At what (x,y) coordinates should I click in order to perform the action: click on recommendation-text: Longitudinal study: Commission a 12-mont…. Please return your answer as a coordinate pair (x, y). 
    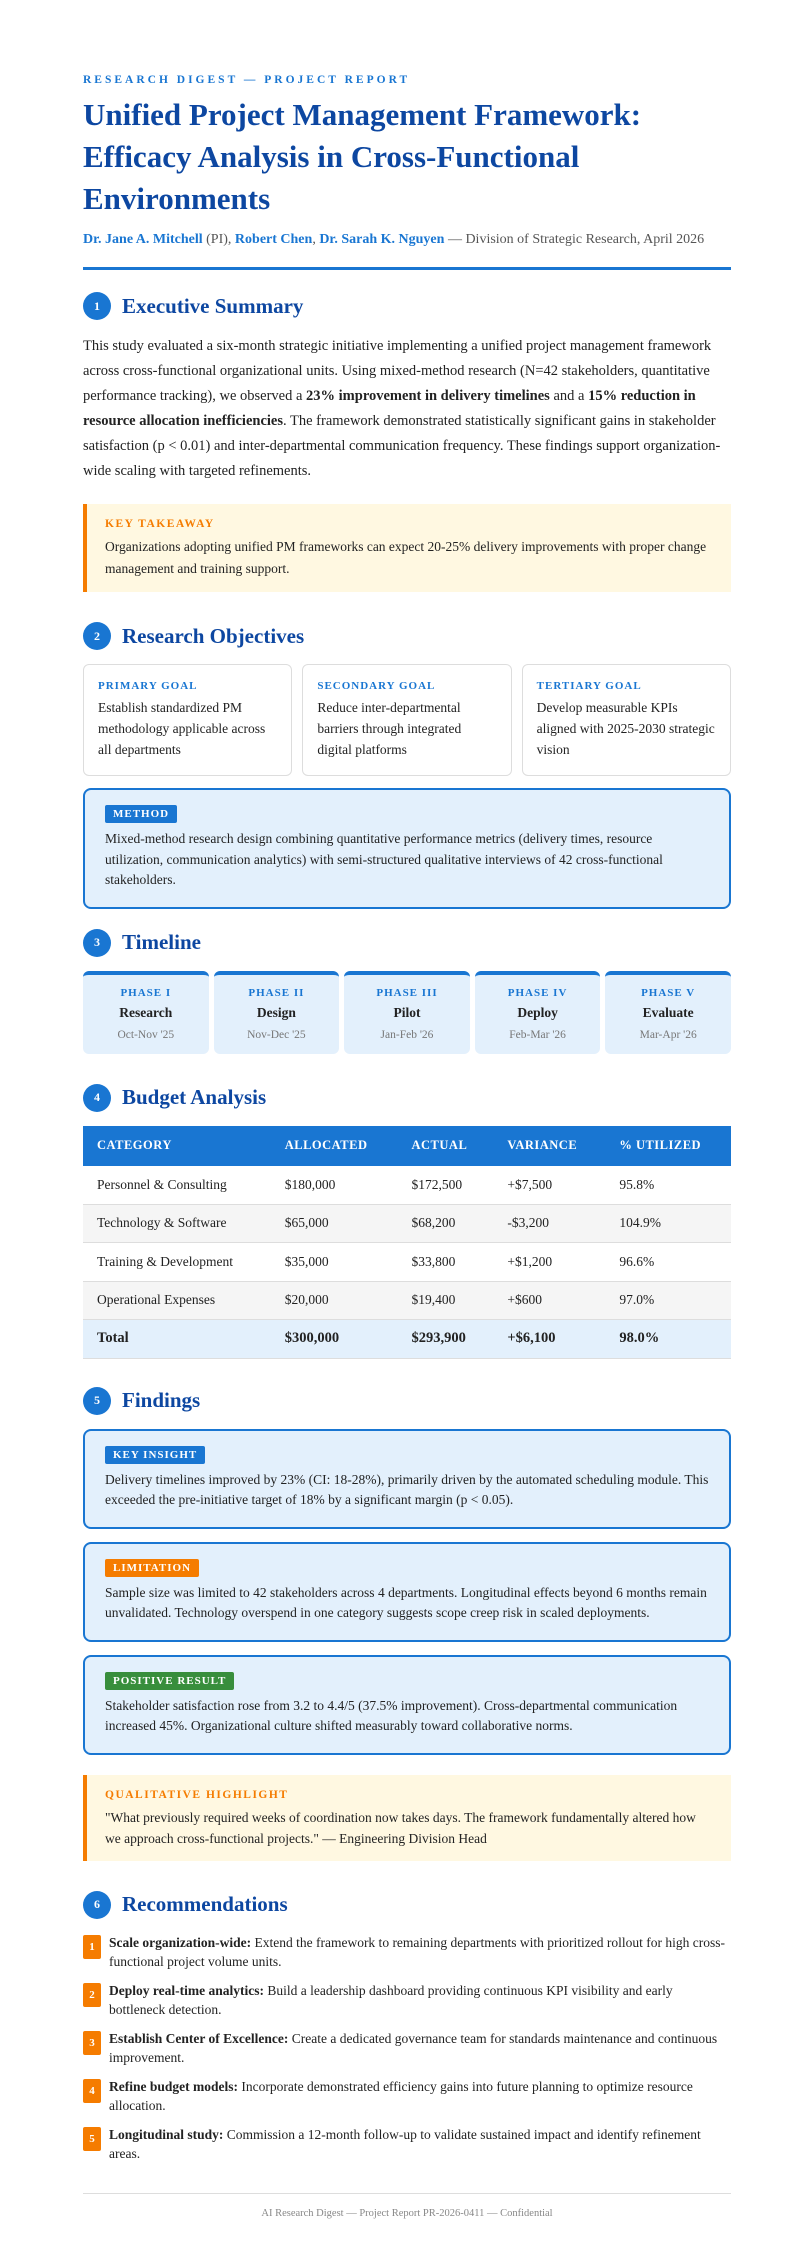
    Looking at the image, I should click on (420, 2144).